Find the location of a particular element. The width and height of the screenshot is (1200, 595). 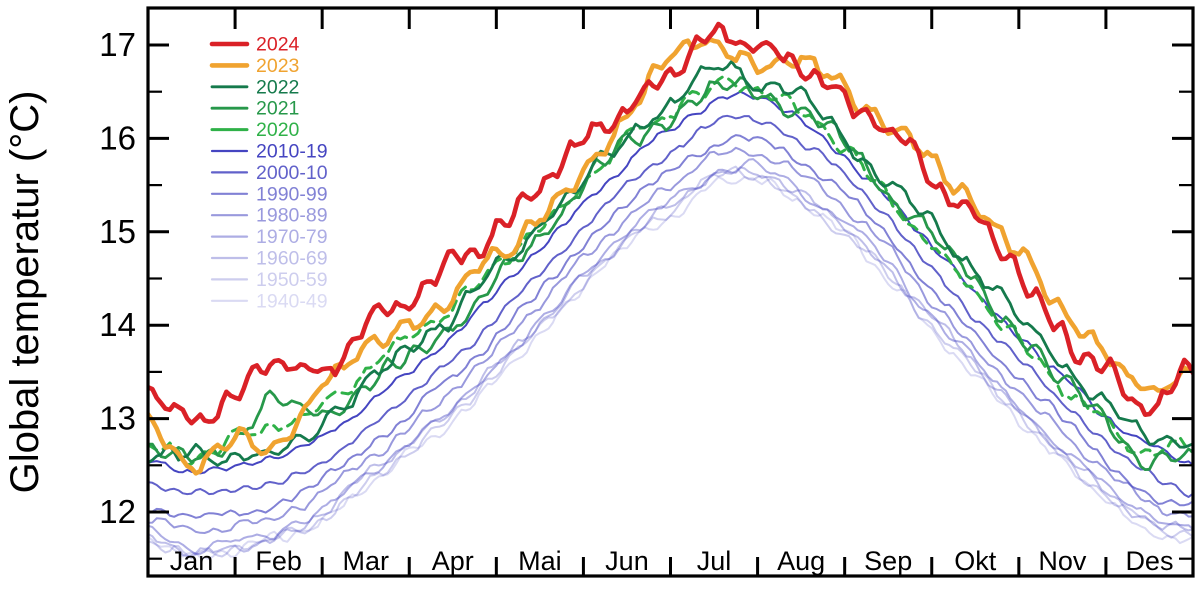

legend-item-2023: 2023 is located at coordinates (254, 66).